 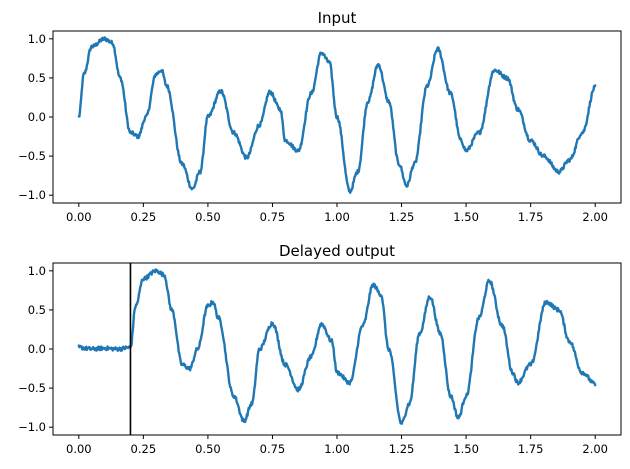 What do you see at coordinates (144, 449) in the screenshot?
I see `delayed-output-x-tick-label: 0.25` at bounding box center [144, 449].